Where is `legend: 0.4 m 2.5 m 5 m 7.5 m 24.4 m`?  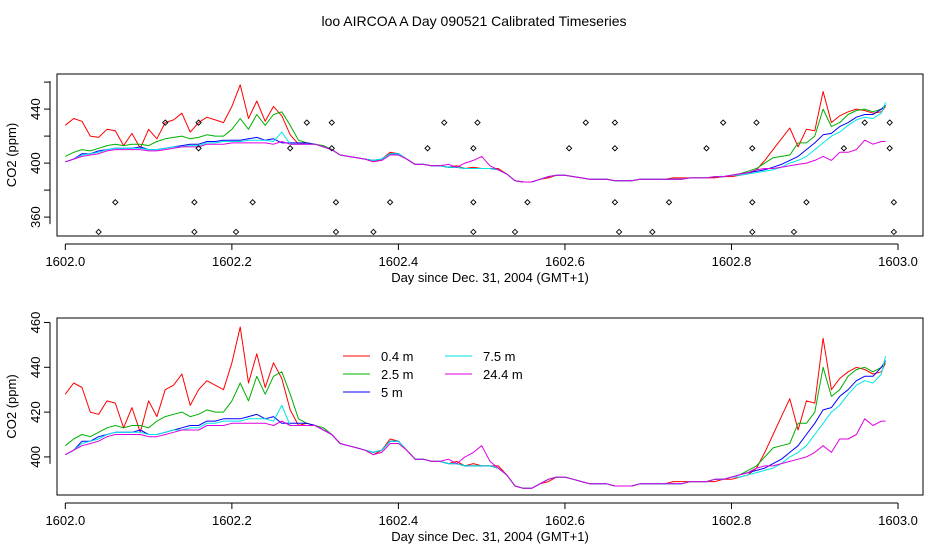
legend: 0.4 m 2.5 m 5 m 7.5 m 24.4 m is located at coordinates (433, 374).